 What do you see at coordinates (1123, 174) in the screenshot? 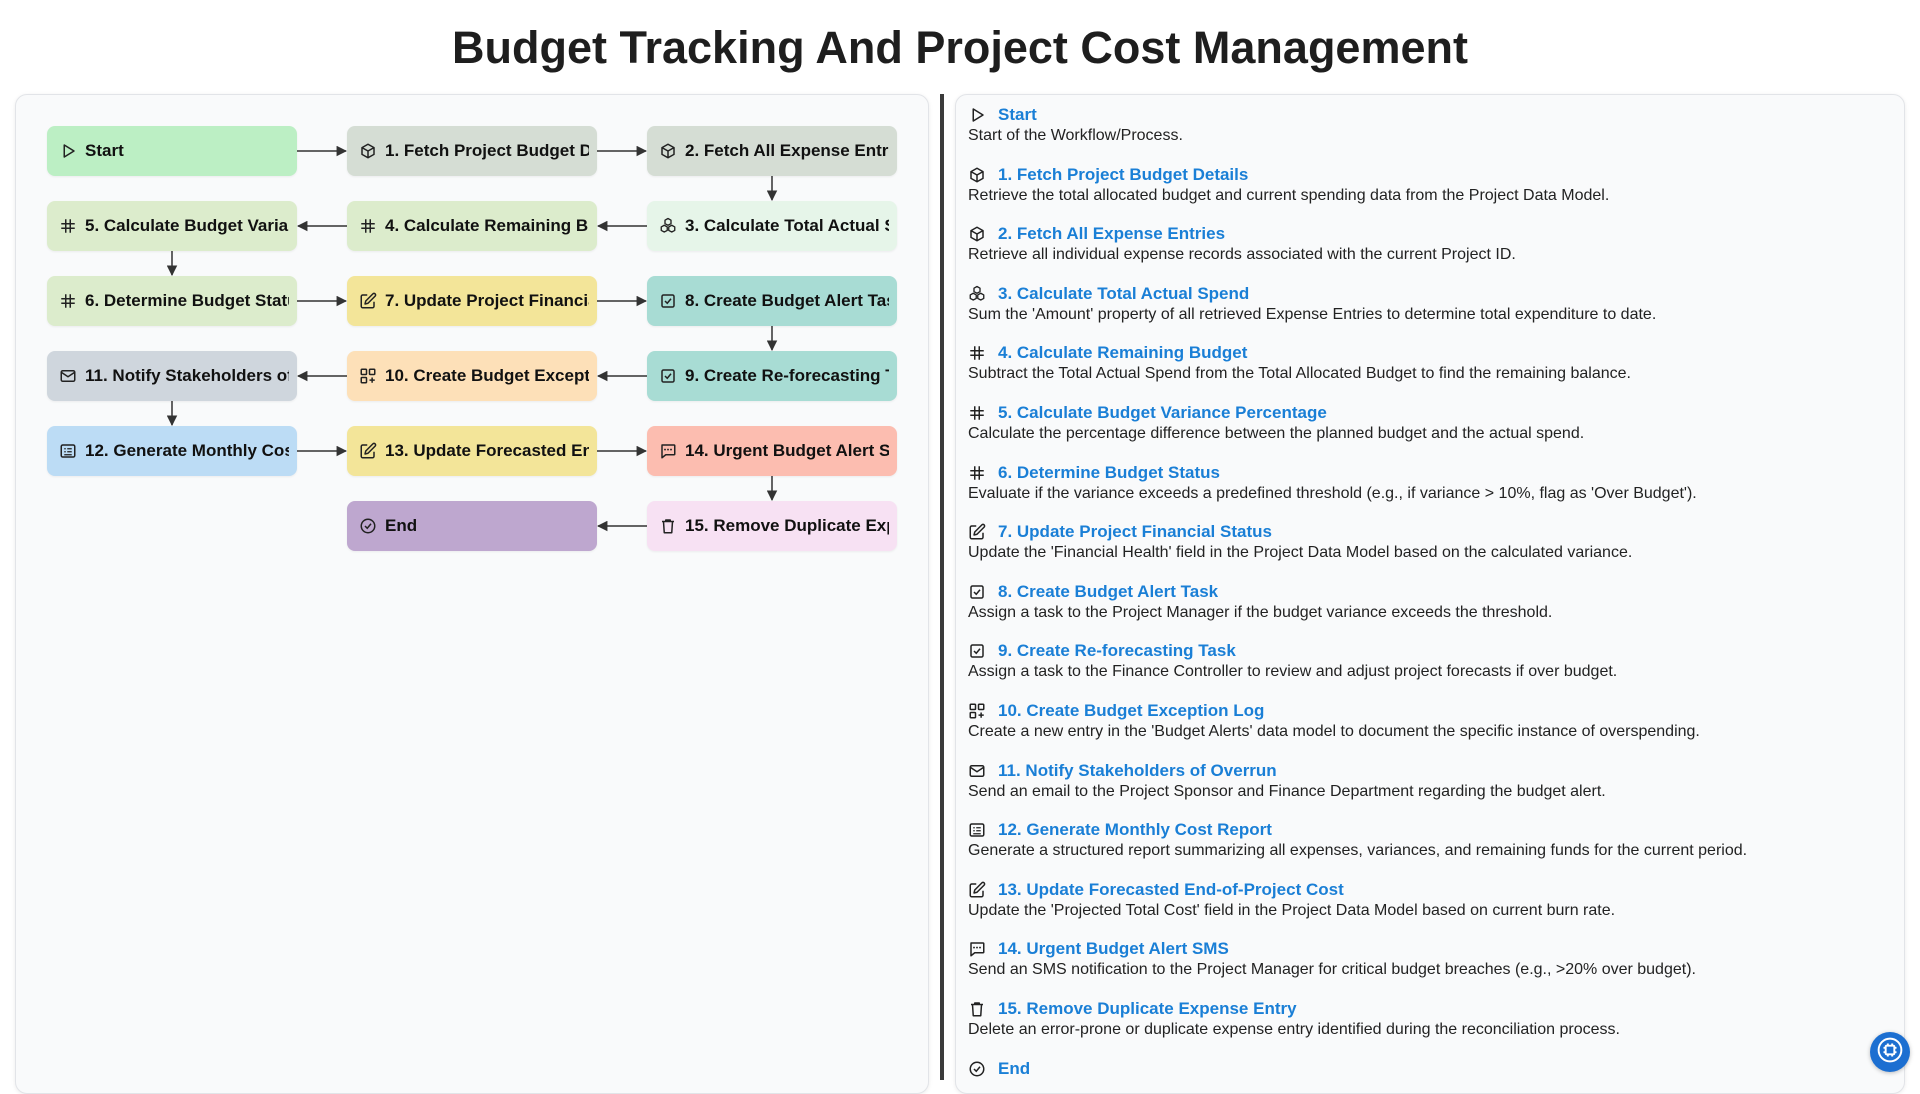
I see `step-title-link: 1. Fetch Project Budget Details` at bounding box center [1123, 174].